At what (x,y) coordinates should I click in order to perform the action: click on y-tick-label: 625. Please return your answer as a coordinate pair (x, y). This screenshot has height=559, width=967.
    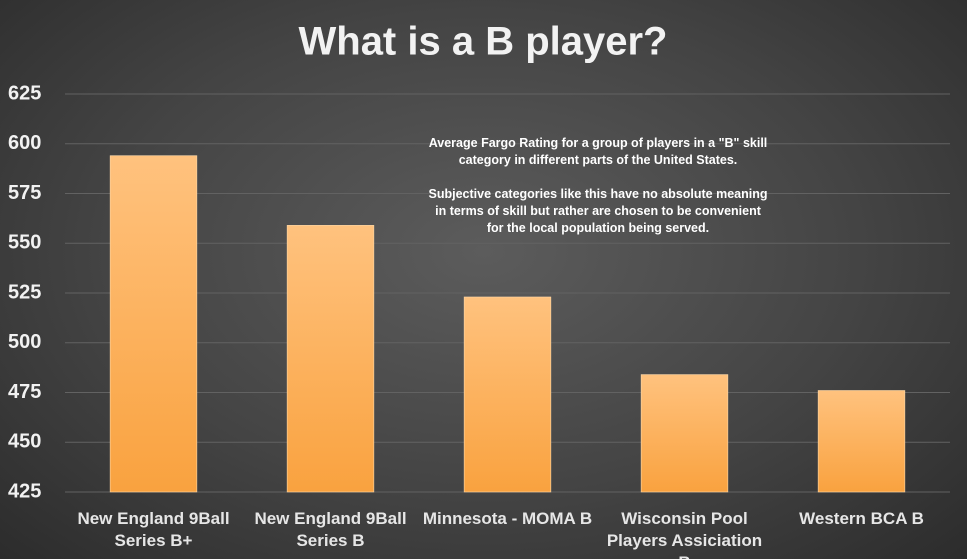
    Looking at the image, I should click on (24, 93).